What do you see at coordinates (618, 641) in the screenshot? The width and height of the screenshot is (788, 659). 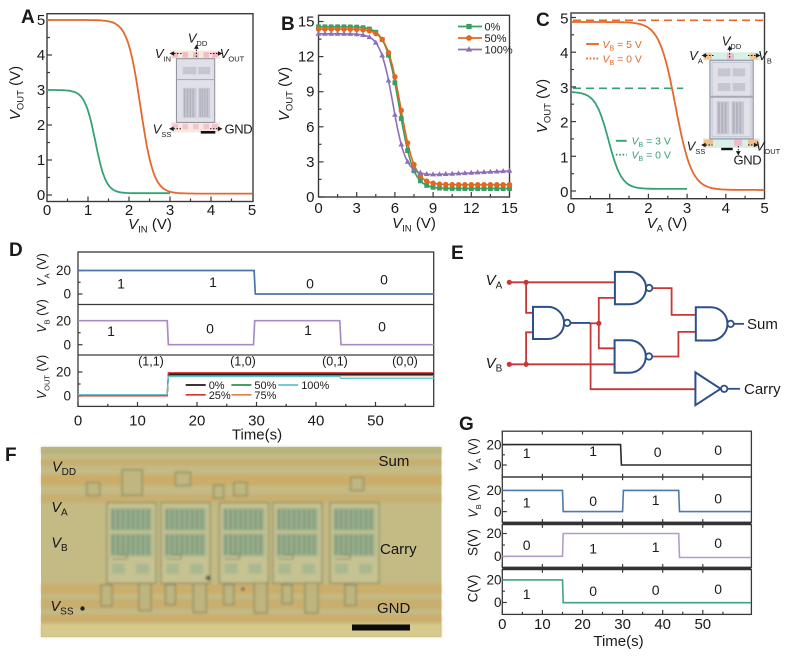 I see `svg-text: Time(s)` at bounding box center [618, 641].